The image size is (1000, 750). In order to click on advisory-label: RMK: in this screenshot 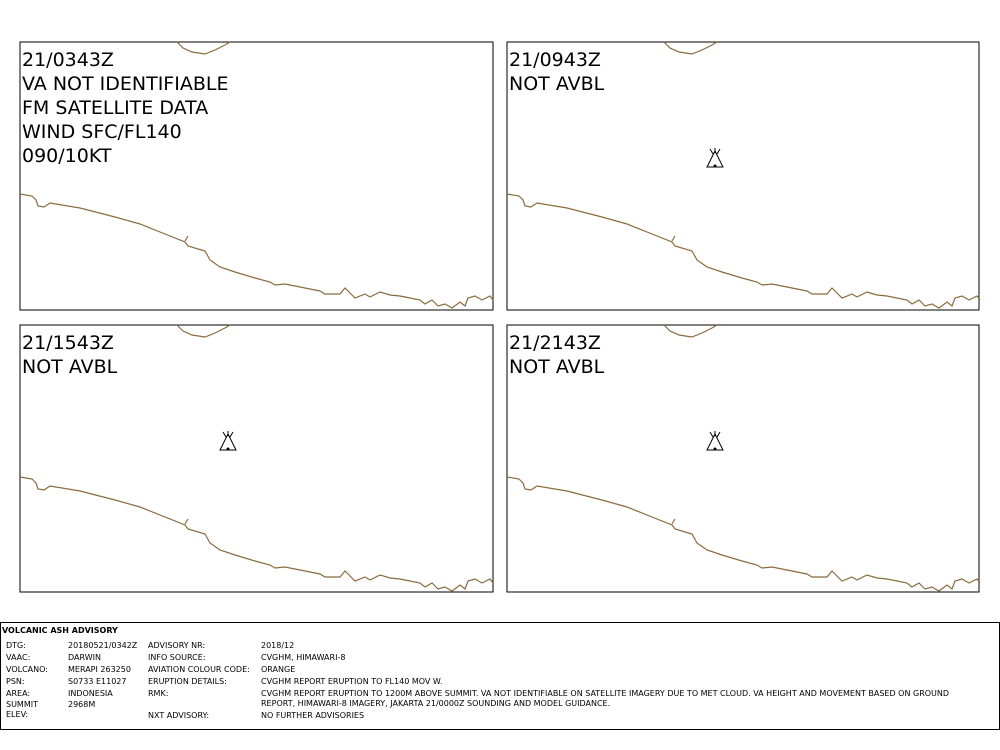, I will do `click(158, 693)`.